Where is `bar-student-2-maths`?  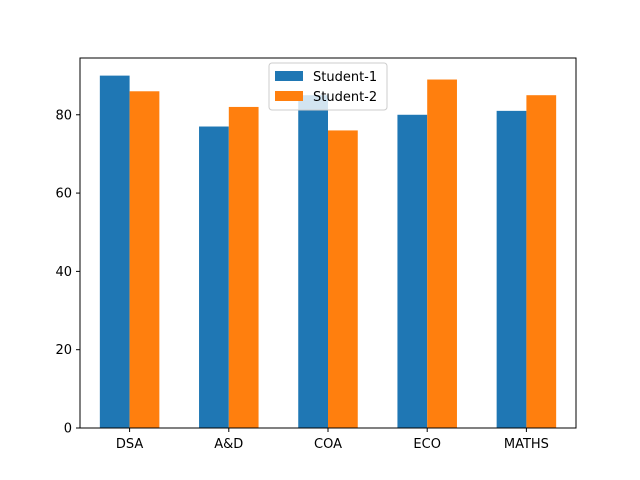 bar-student-2-maths is located at coordinates (541, 261).